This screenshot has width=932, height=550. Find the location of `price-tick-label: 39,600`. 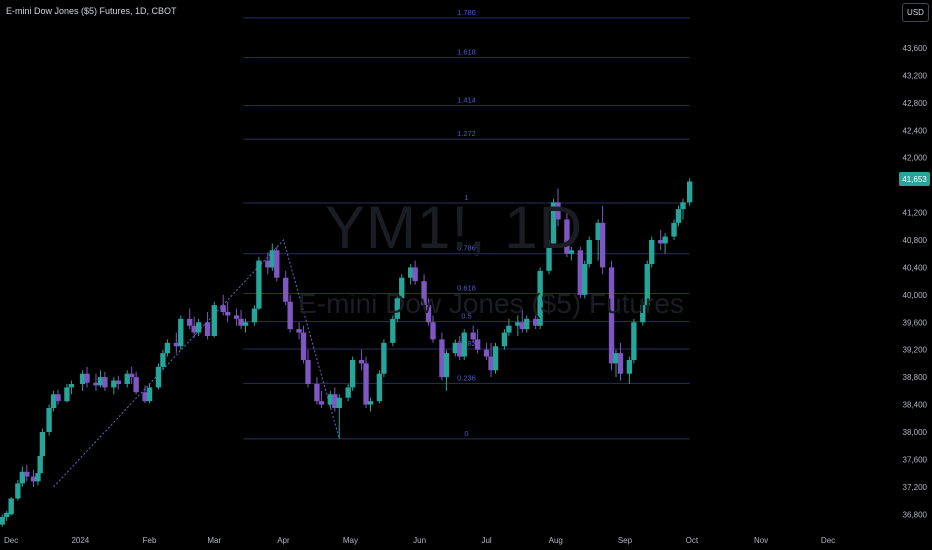

price-tick-label: 39,600 is located at coordinates (915, 322).